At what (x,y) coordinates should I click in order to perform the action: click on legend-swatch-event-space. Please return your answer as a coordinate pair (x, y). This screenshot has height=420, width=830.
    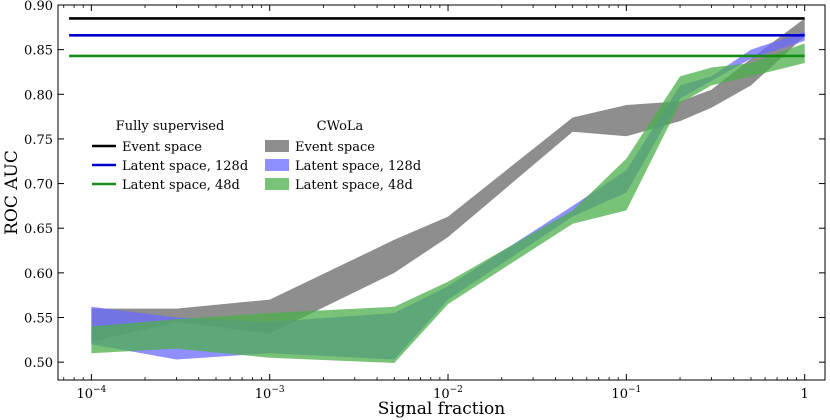
    Looking at the image, I should click on (277, 146).